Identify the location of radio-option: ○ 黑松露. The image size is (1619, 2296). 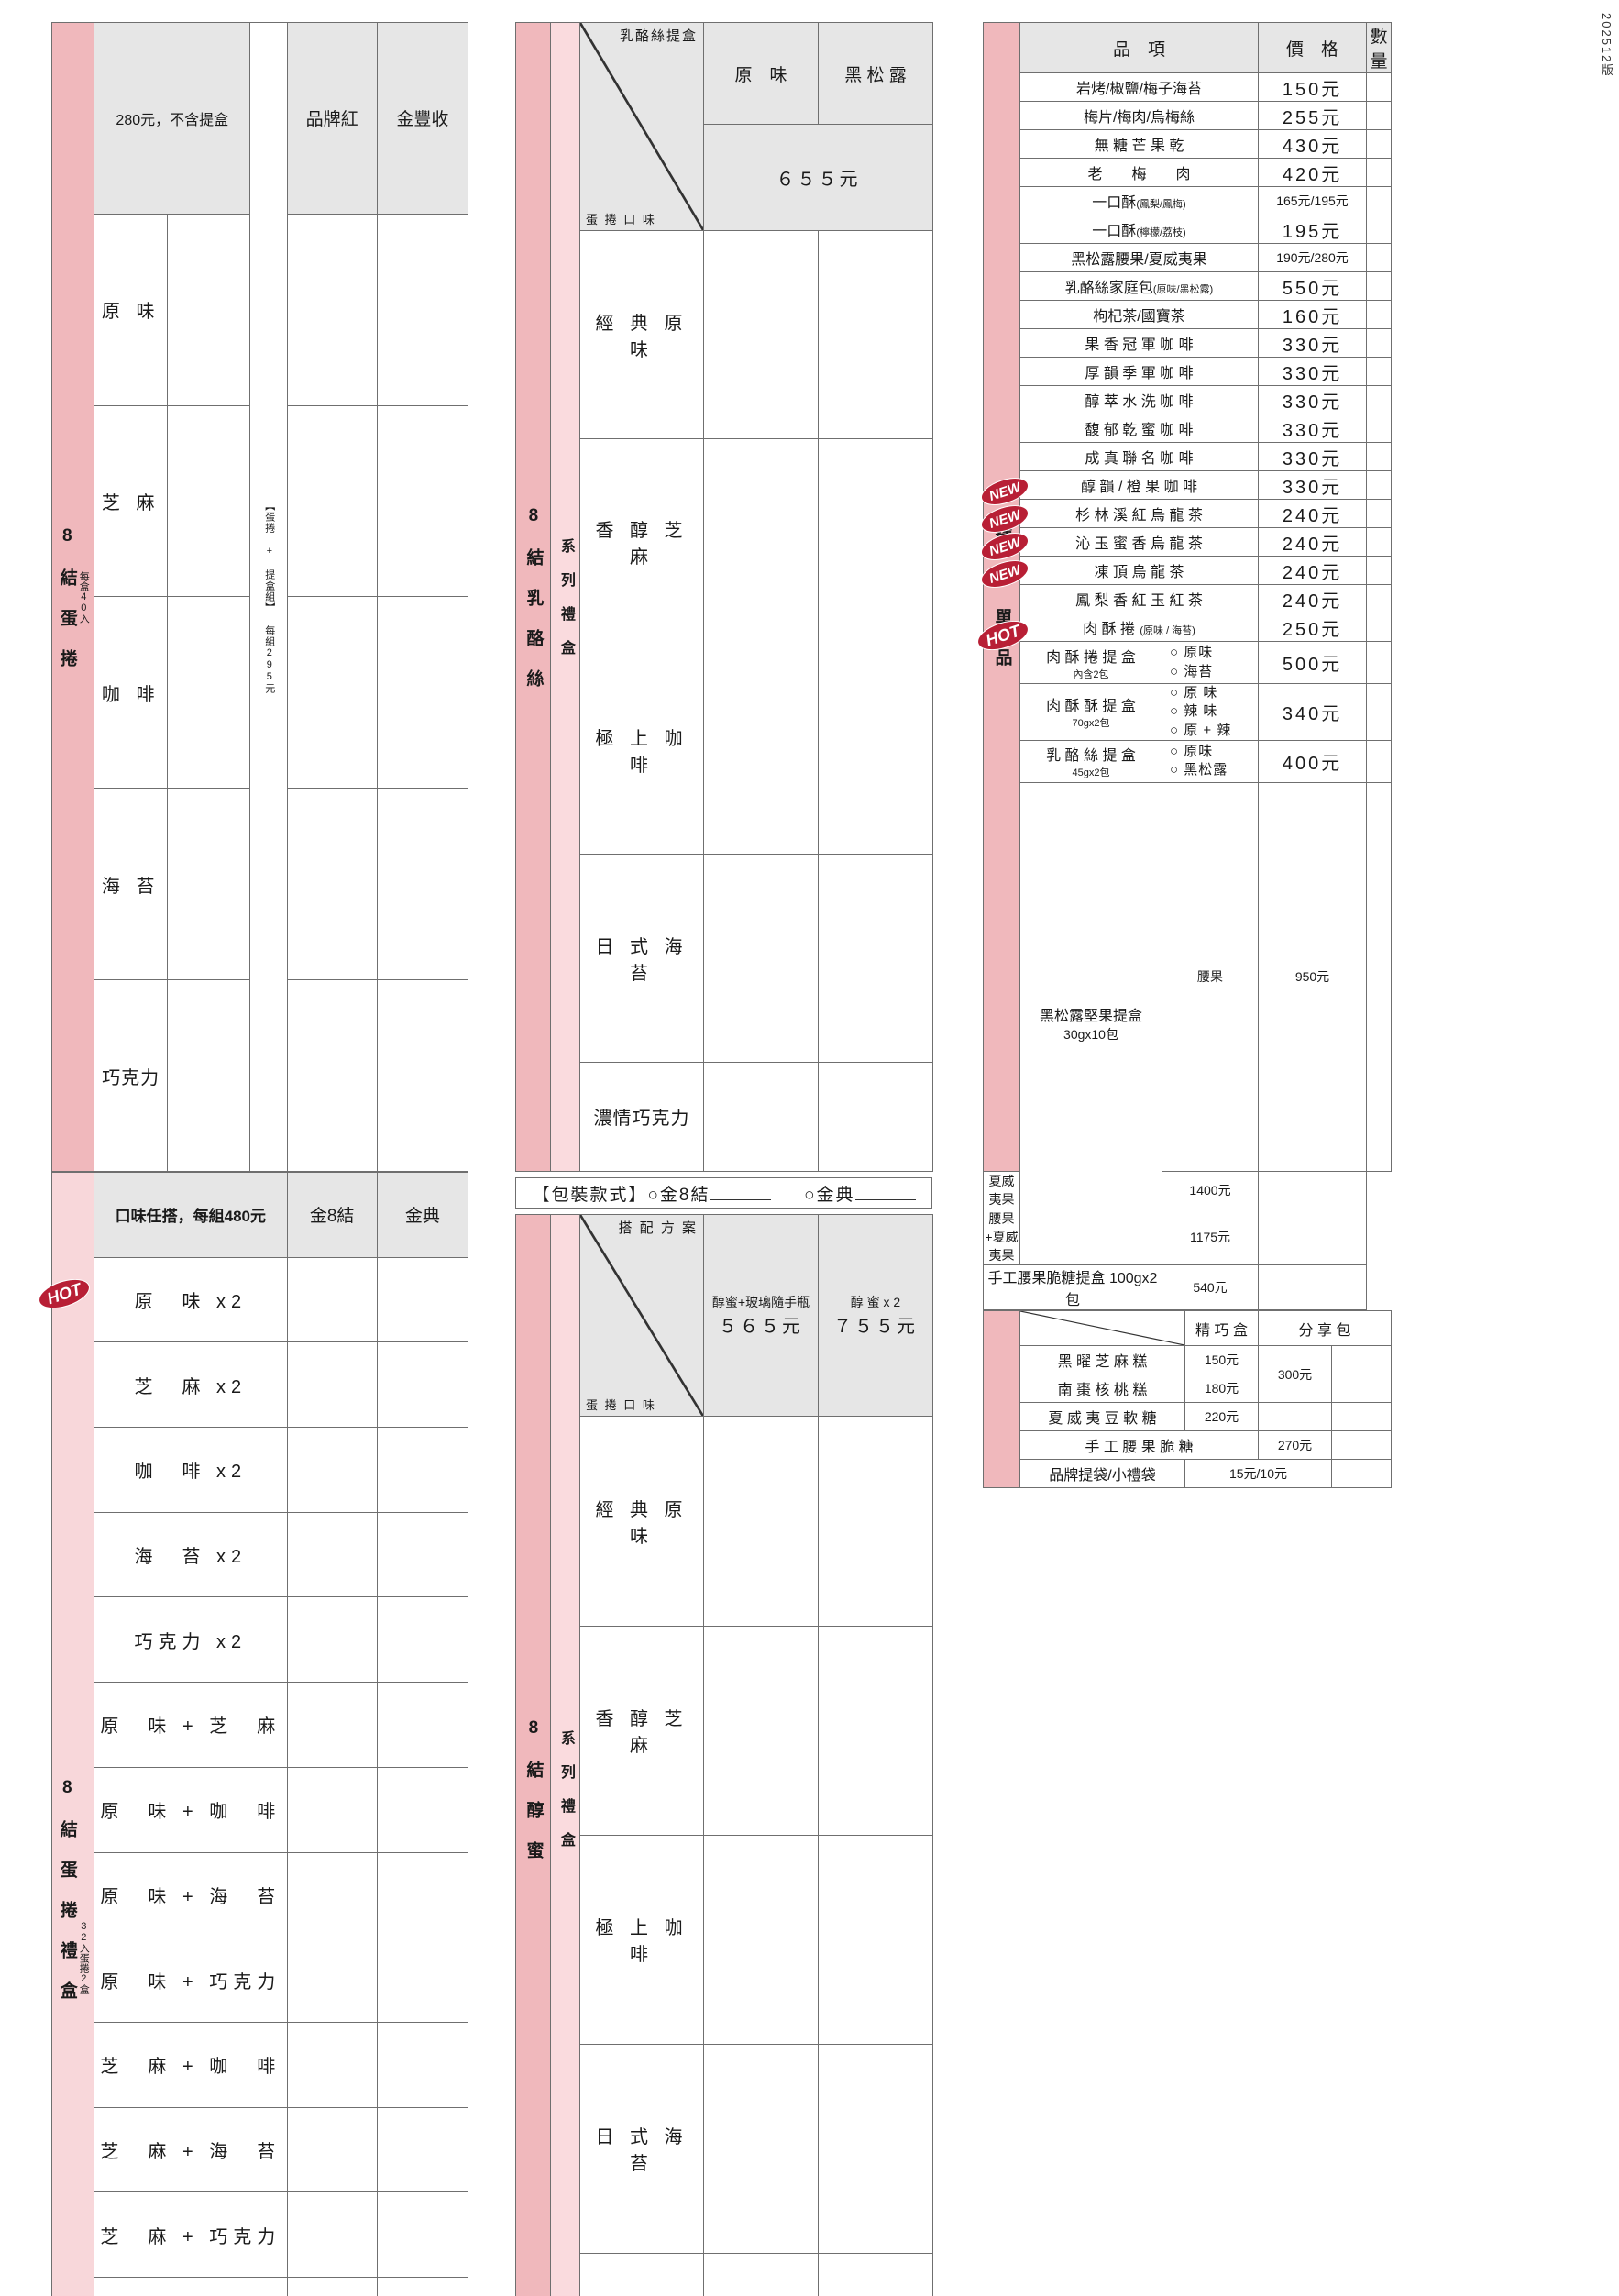
(1210, 770).